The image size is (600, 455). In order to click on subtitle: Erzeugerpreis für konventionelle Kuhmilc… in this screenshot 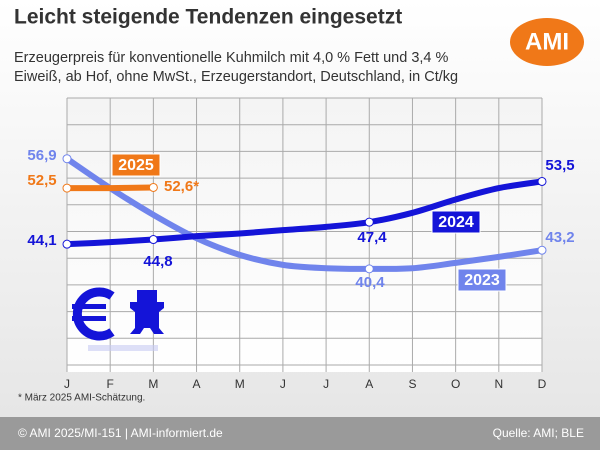, I will do `click(231, 58)`.